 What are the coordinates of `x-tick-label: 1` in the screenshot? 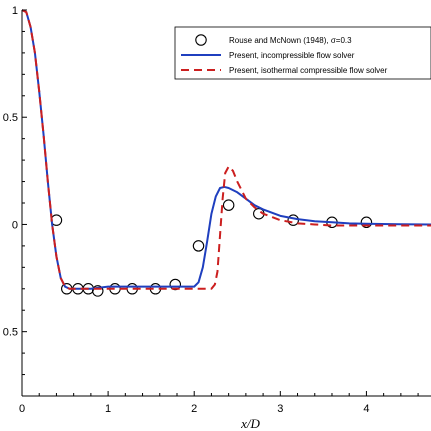 It's located at (108, 409).